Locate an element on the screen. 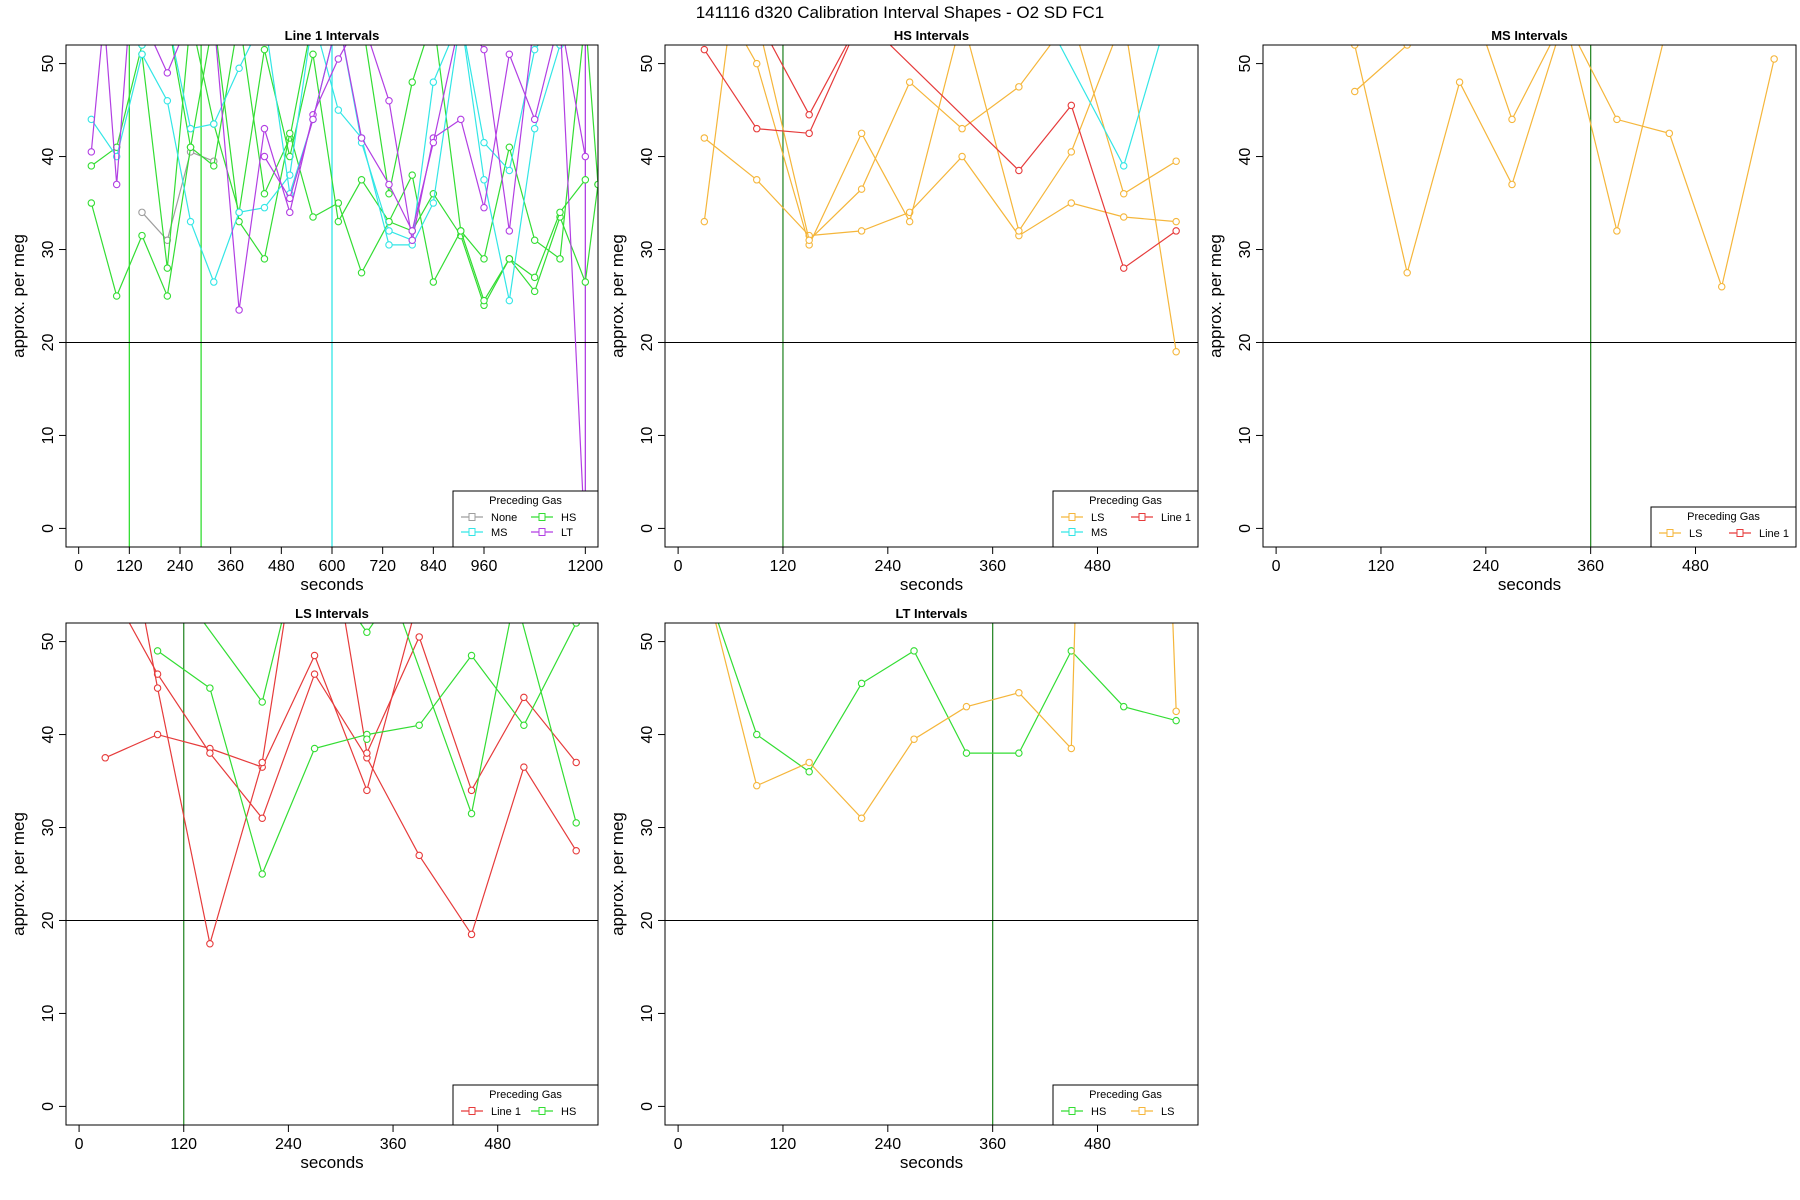 This screenshot has width=1800, height=1200. legend-title: Preceding Gas is located at coordinates (1723, 517).